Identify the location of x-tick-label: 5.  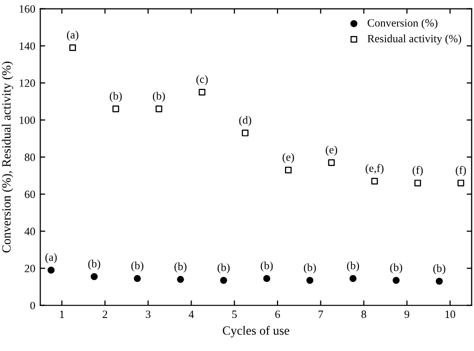
(234, 314).